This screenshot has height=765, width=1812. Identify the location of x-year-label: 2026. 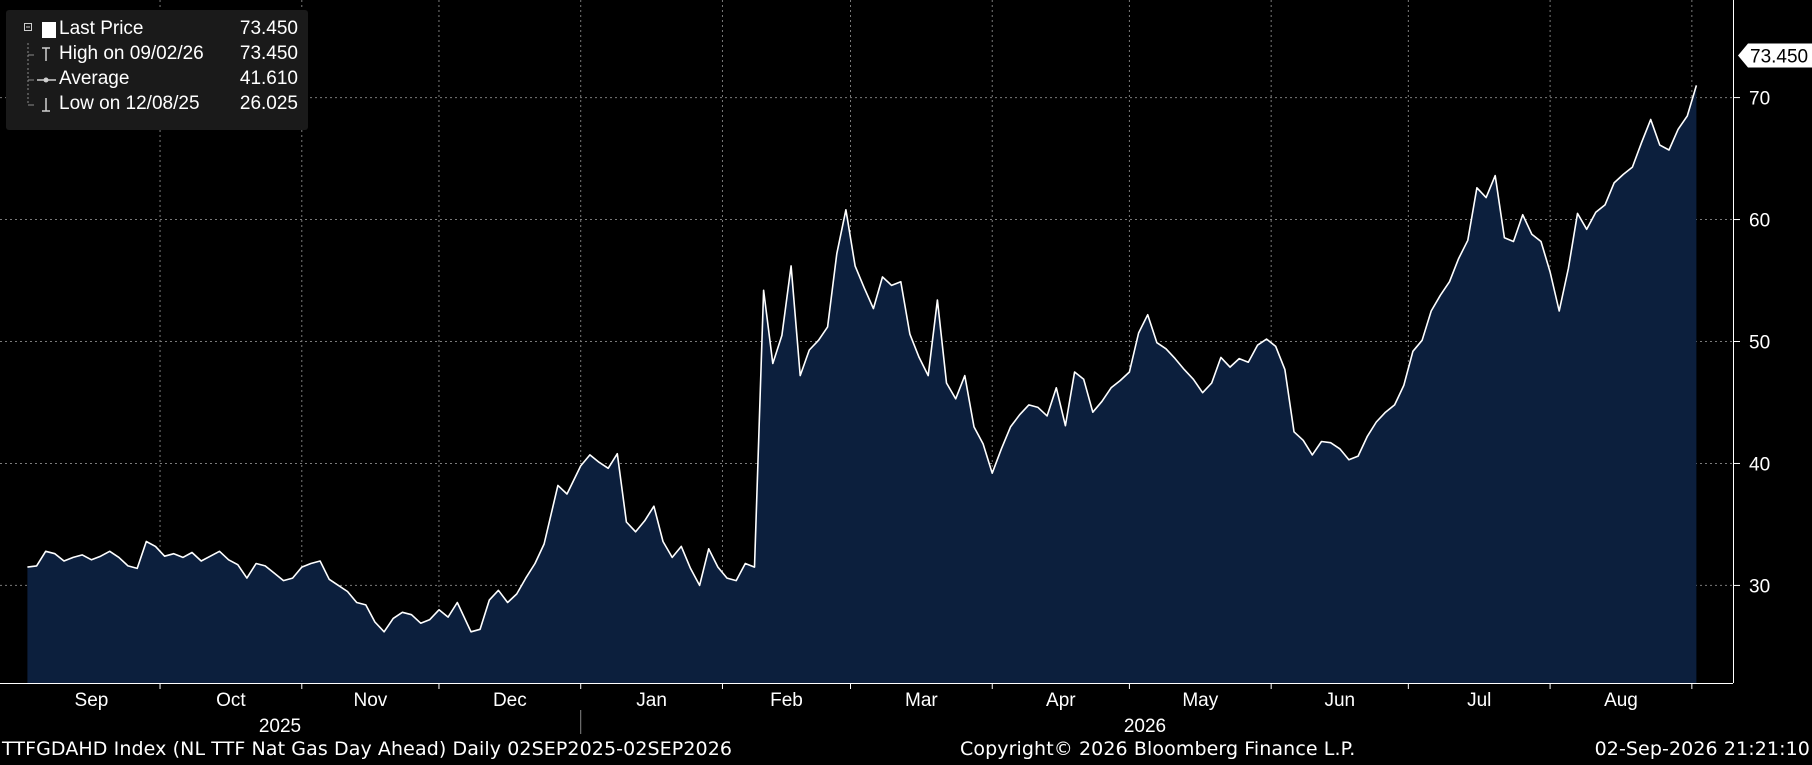
(1145, 726).